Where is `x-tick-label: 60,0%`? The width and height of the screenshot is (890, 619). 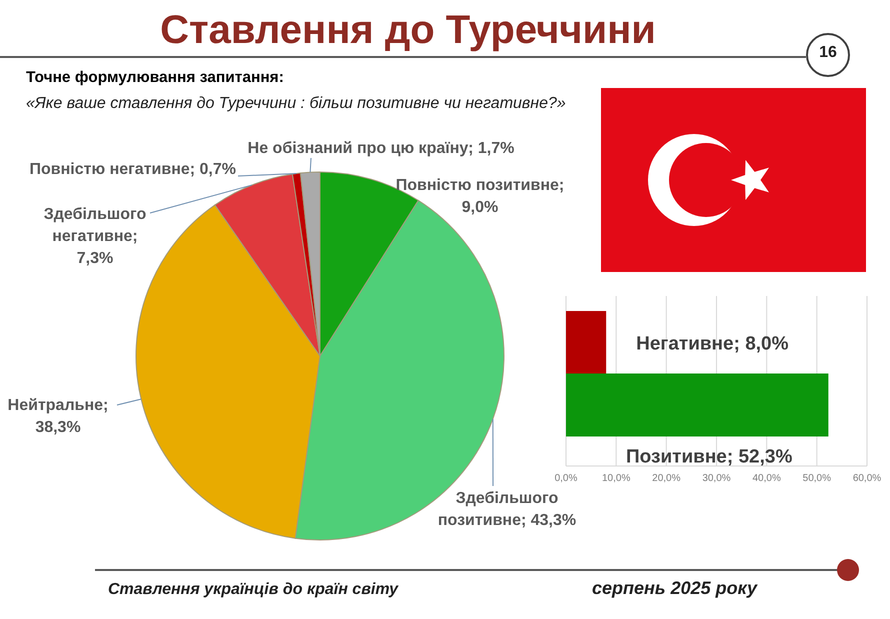
x-tick-label: 60,0% is located at coordinates (867, 478).